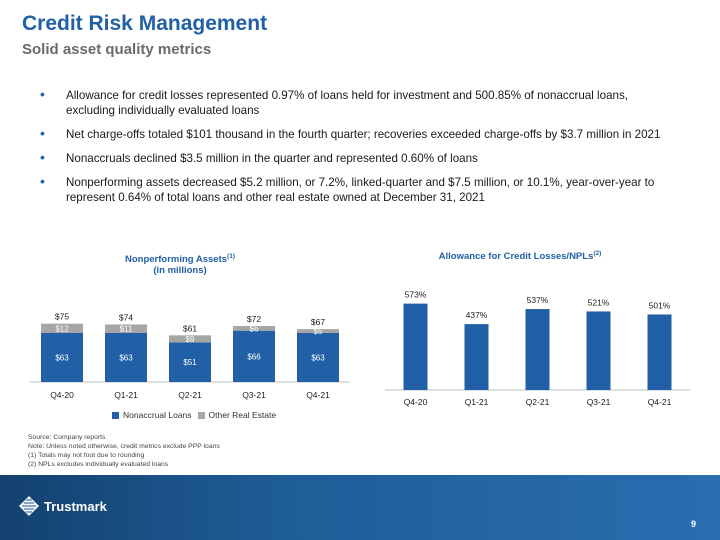  What do you see at coordinates (115, 415) in the screenshot?
I see `legend-swatch-nonaccrual` at bounding box center [115, 415].